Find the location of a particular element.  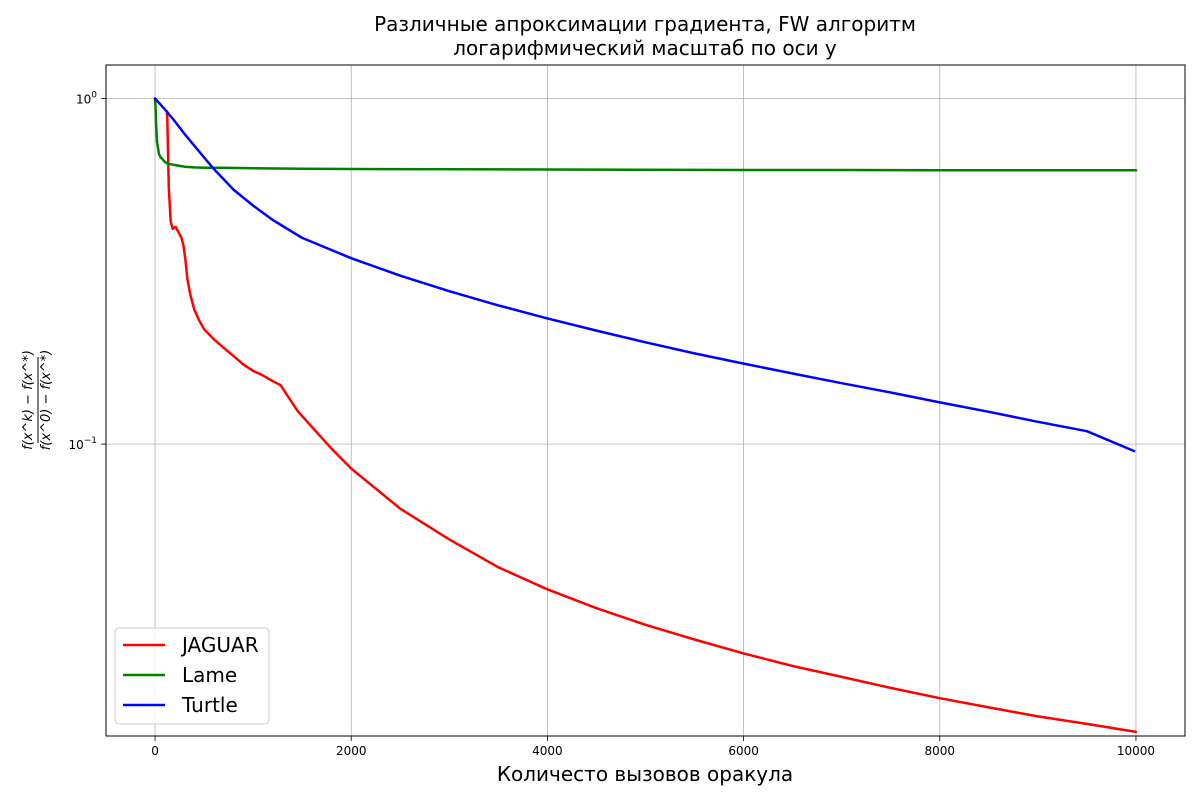

x-tick-label: 4000 is located at coordinates (547, 751).